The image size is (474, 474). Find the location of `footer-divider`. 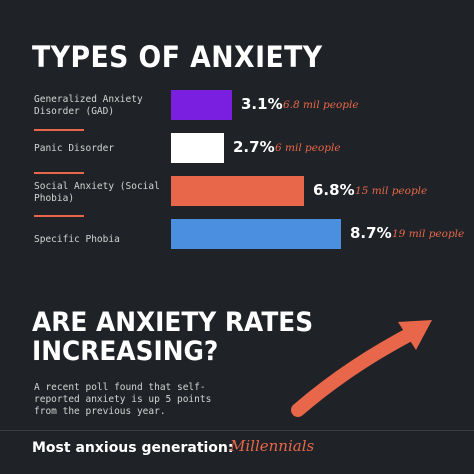

footer-divider is located at coordinates (237, 430).